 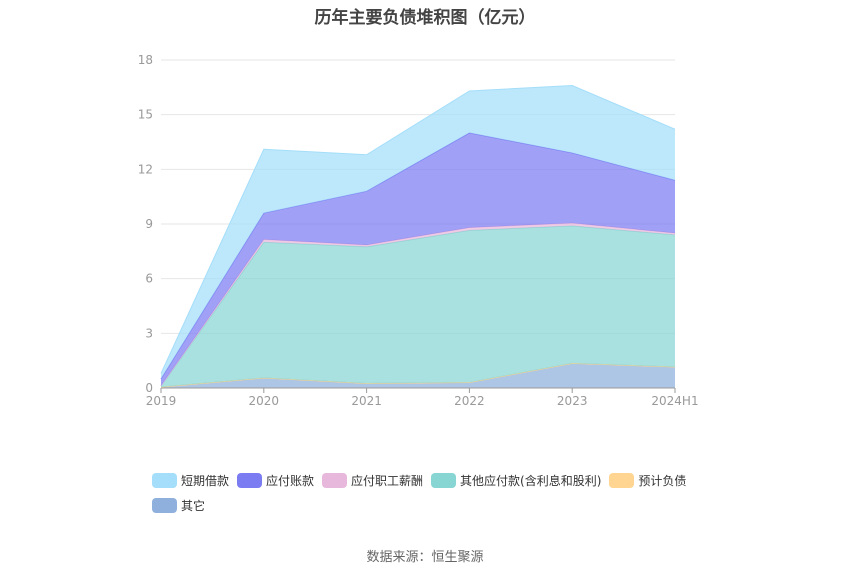 What do you see at coordinates (205, 480) in the screenshot?
I see `legend-label: 短期借款` at bounding box center [205, 480].